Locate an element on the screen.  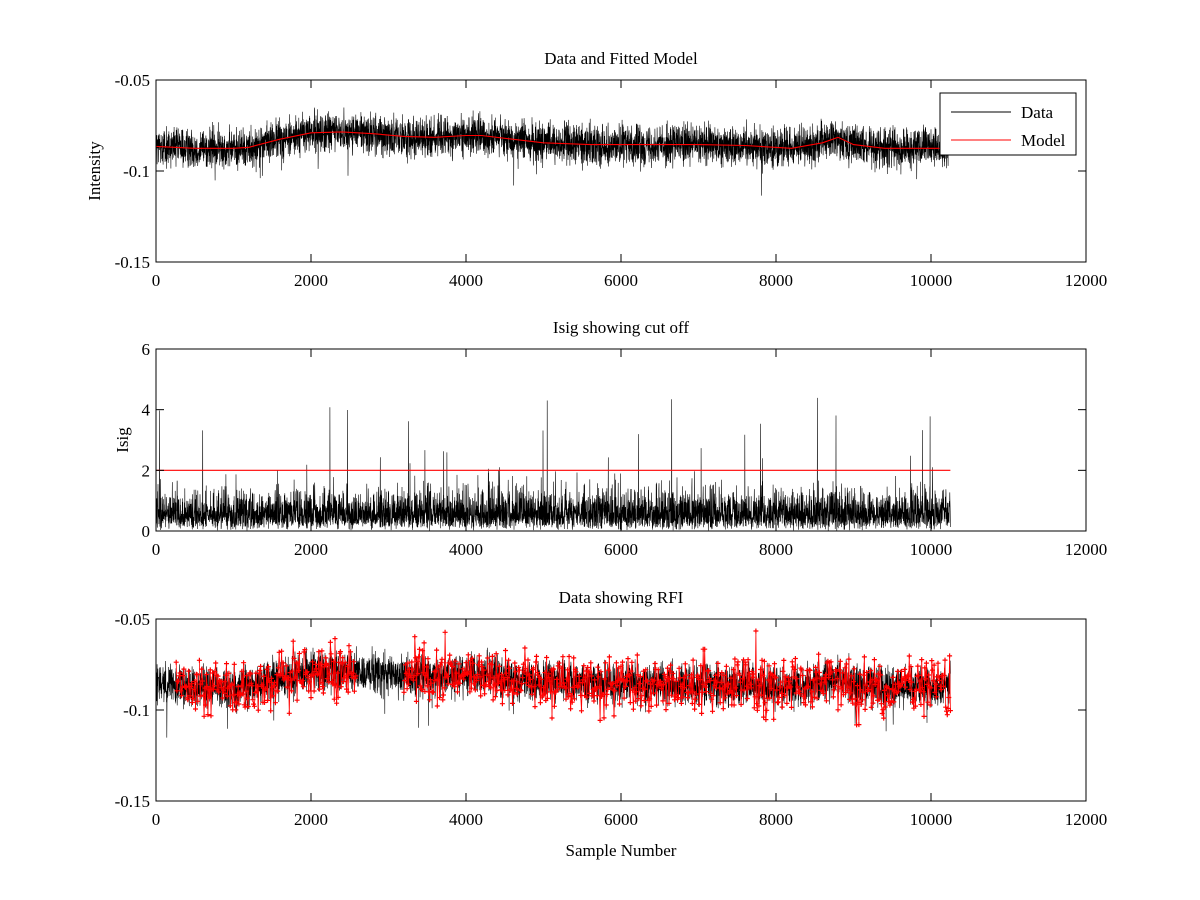
series-data-line is located at coordinates (553, 151).